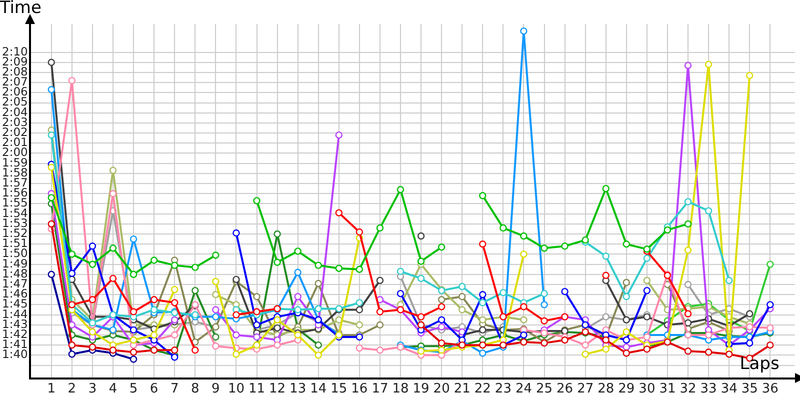  Describe the element at coordinates (15, 233) in the screenshot. I see `y-tick-label: 1:52` at that location.